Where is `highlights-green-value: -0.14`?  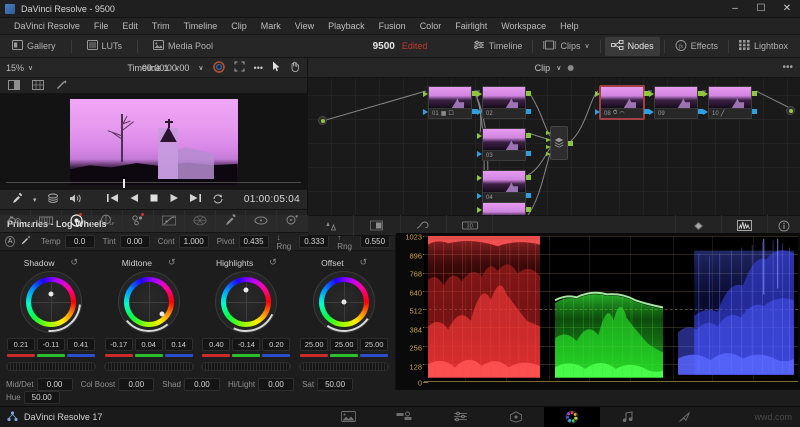 highlights-green-value: -0.14 is located at coordinates (246, 344).